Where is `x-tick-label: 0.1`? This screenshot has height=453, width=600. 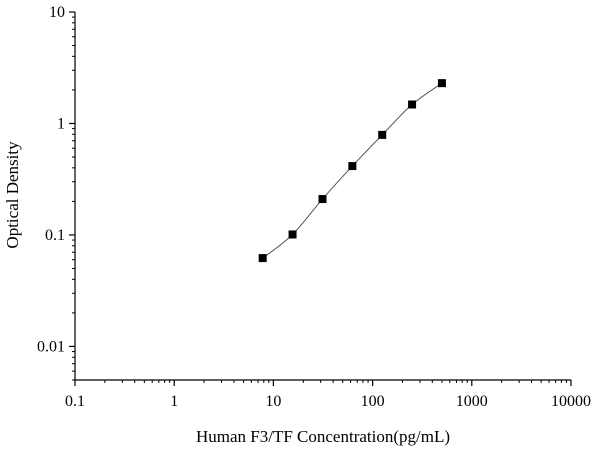 x-tick-label: 0.1 is located at coordinates (75, 401).